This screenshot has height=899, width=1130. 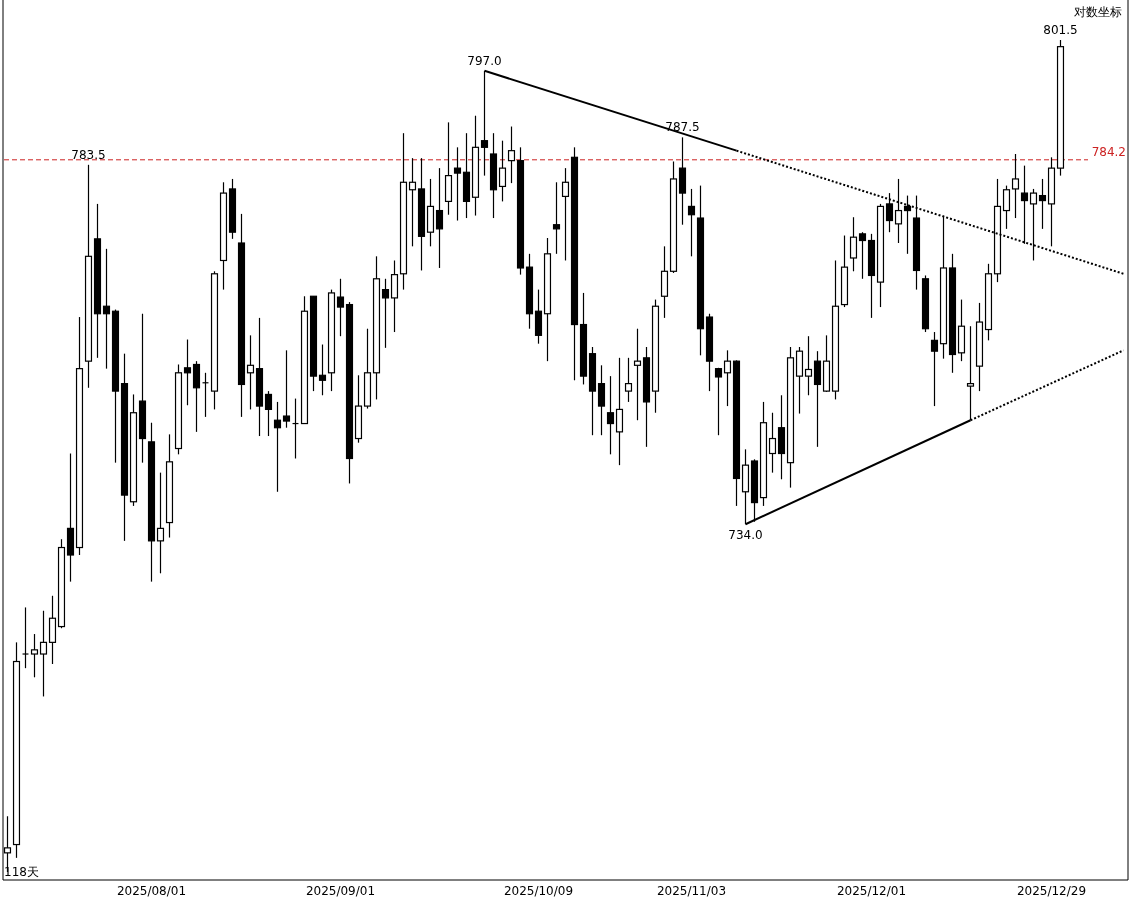 I want to click on annotation: 783.5, so click(x=88, y=154).